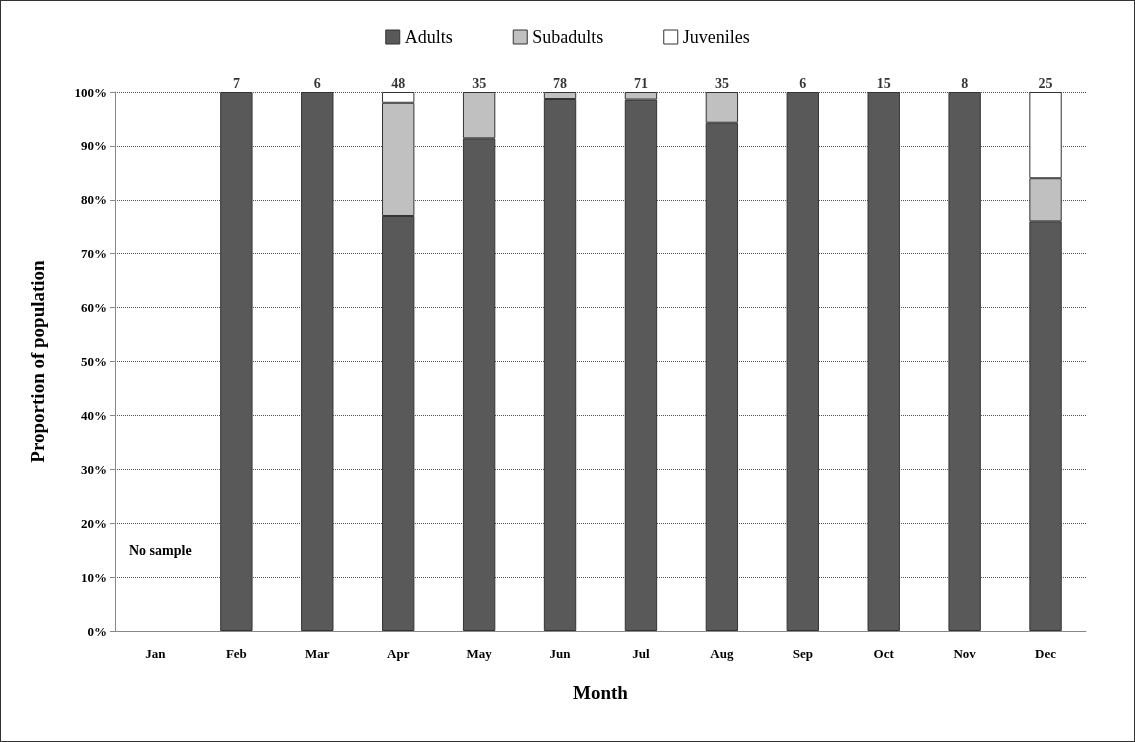  What do you see at coordinates (94, 308) in the screenshot?
I see `y-tick-label: 60%` at bounding box center [94, 308].